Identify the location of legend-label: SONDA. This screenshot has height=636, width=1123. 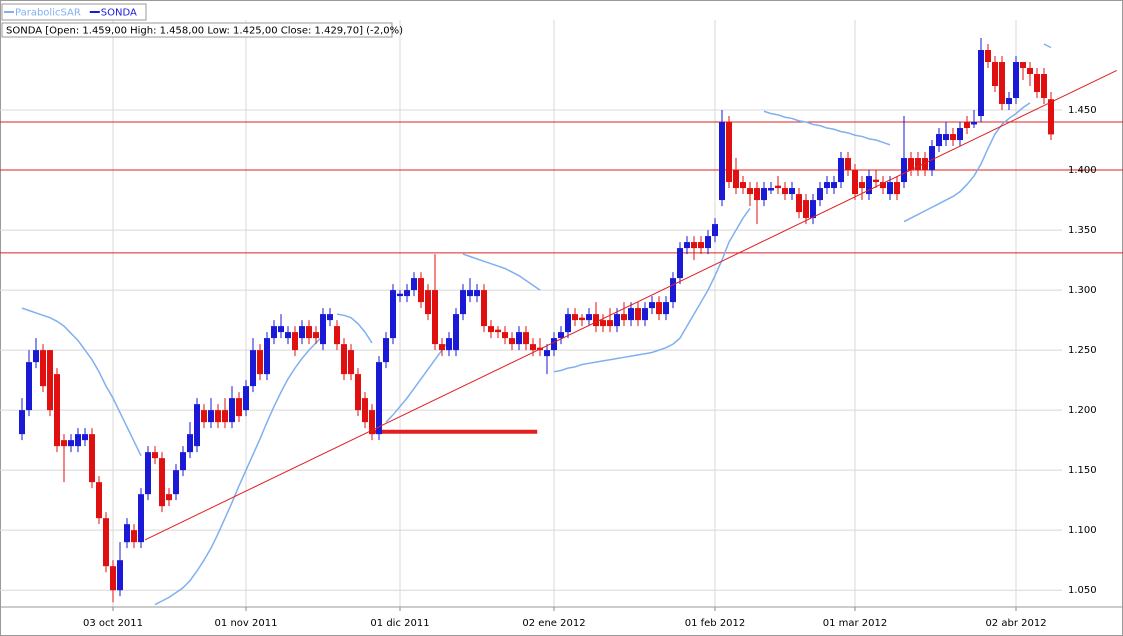
(119, 13).